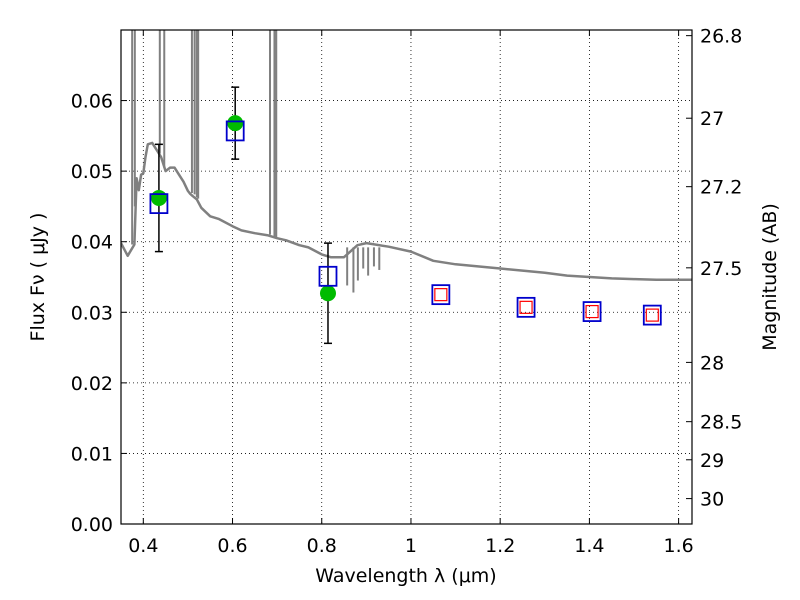 Image resolution: width=800 pixels, height=600 pixels. What do you see at coordinates (712, 500) in the screenshot?
I see `y2-tick-label: 30` at bounding box center [712, 500].